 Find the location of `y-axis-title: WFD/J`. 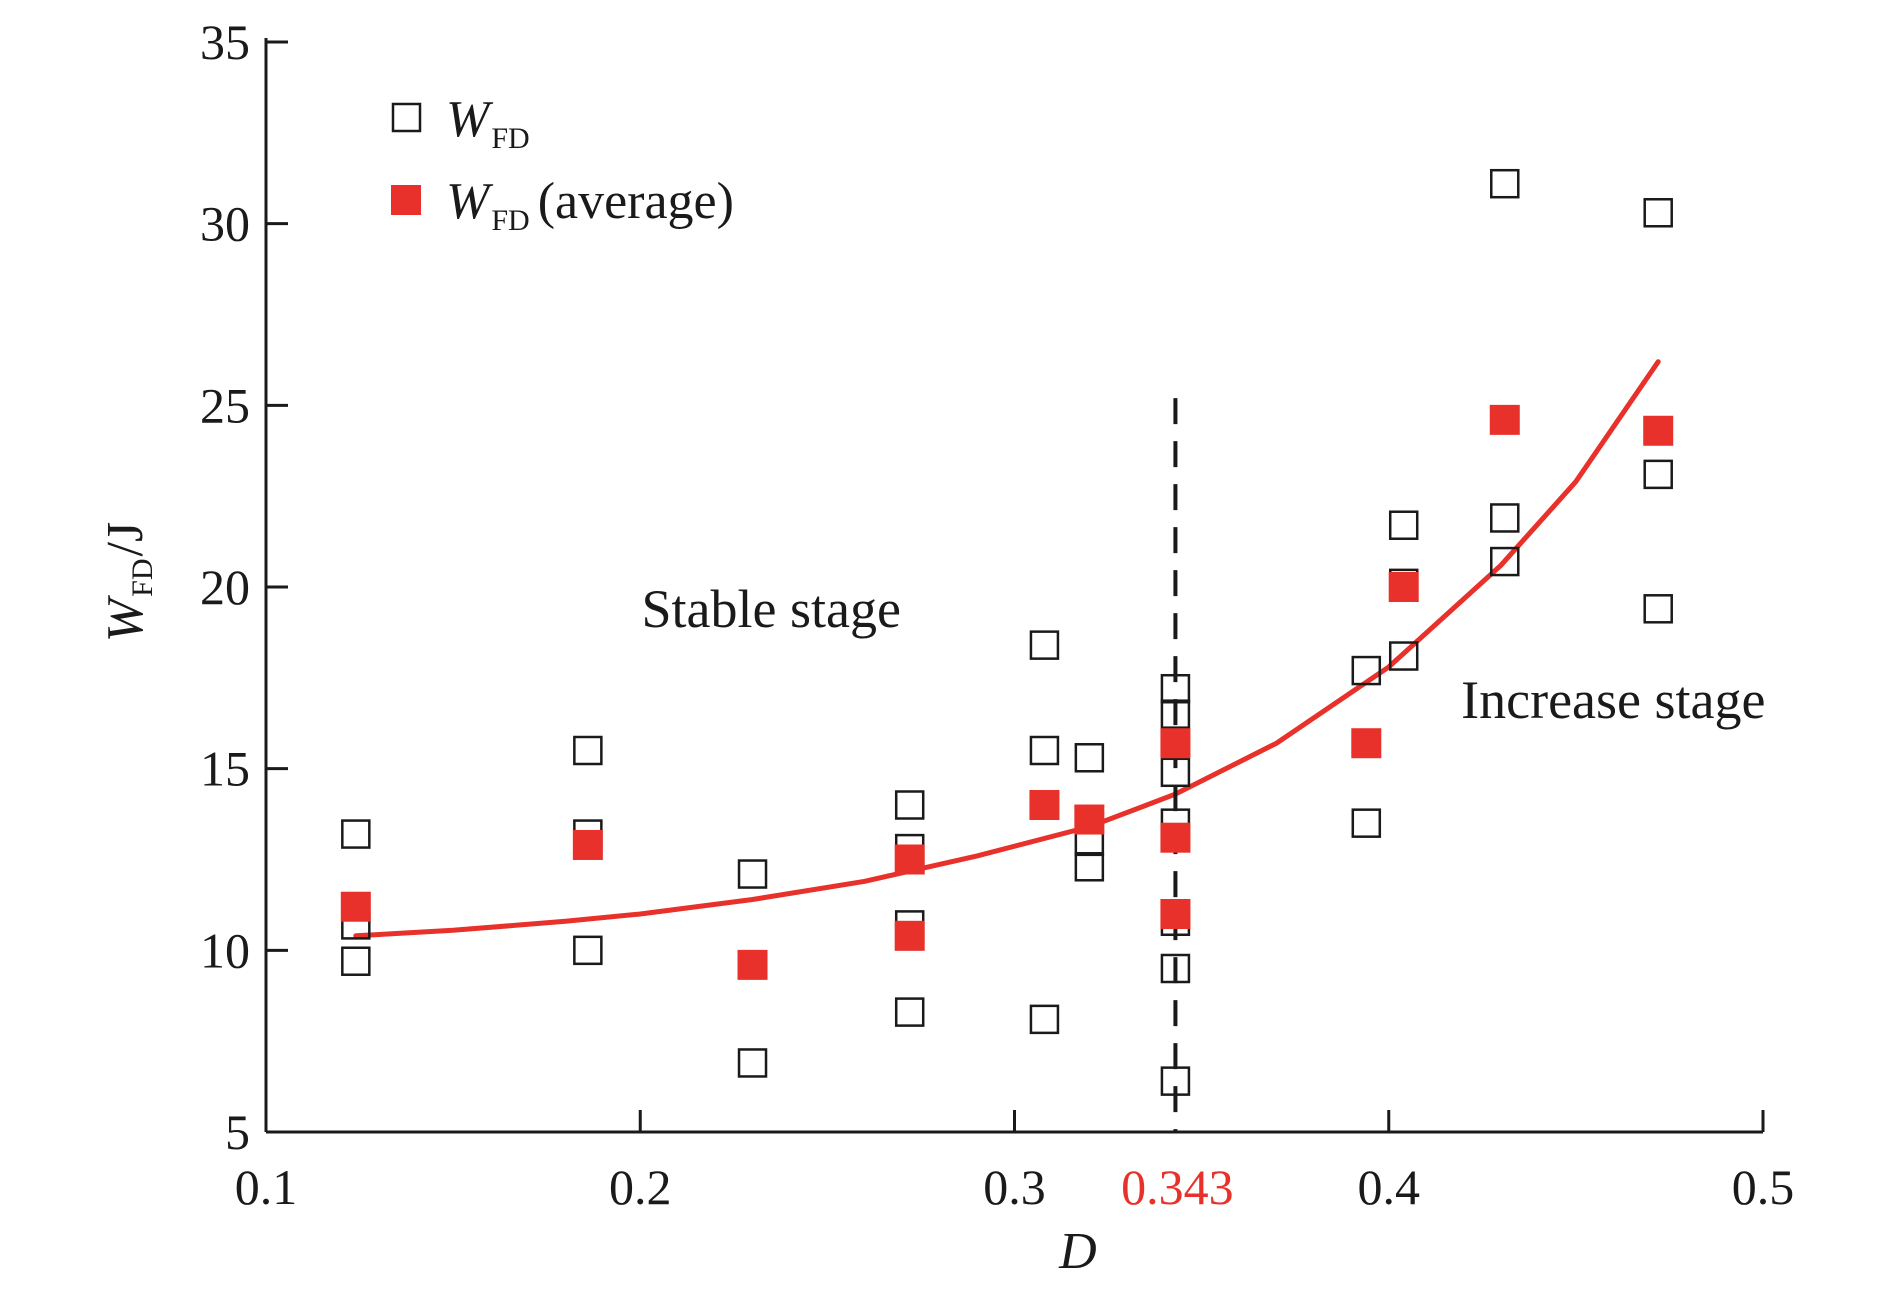

y-axis-title: WFD/J is located at coordinates (128, 582).